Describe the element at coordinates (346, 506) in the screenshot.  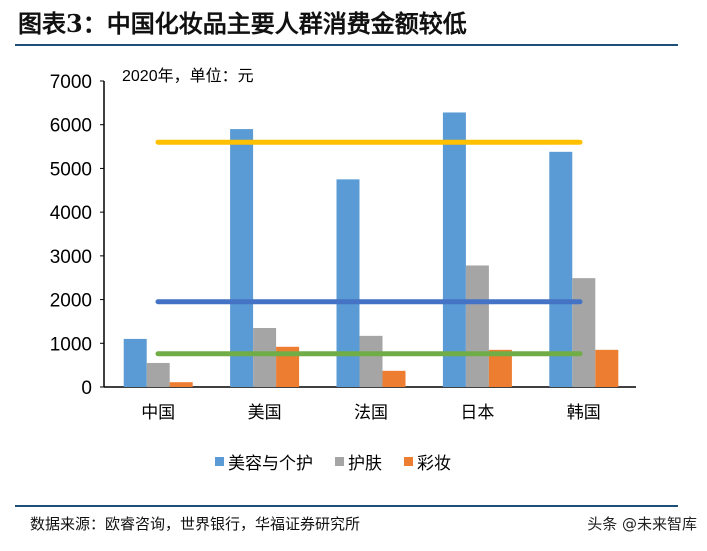
I see `bottom-rule` at that location.